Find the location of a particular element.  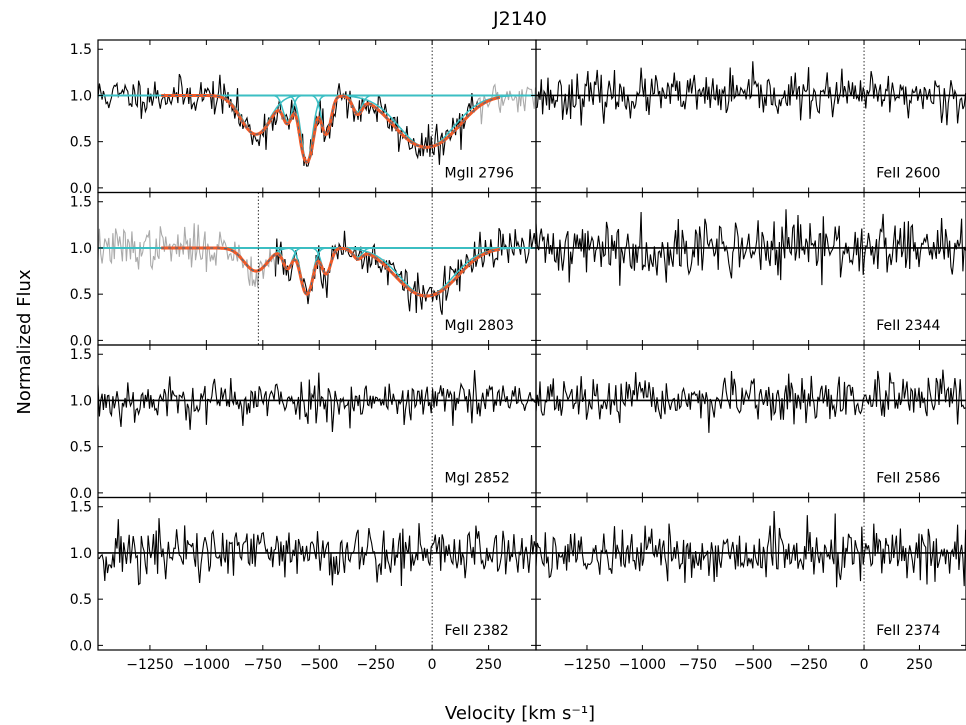

panel-mgi-2852: 0.0 0.5 1.0 1.5 MgI 2852 is located at coordinates (303, 423).